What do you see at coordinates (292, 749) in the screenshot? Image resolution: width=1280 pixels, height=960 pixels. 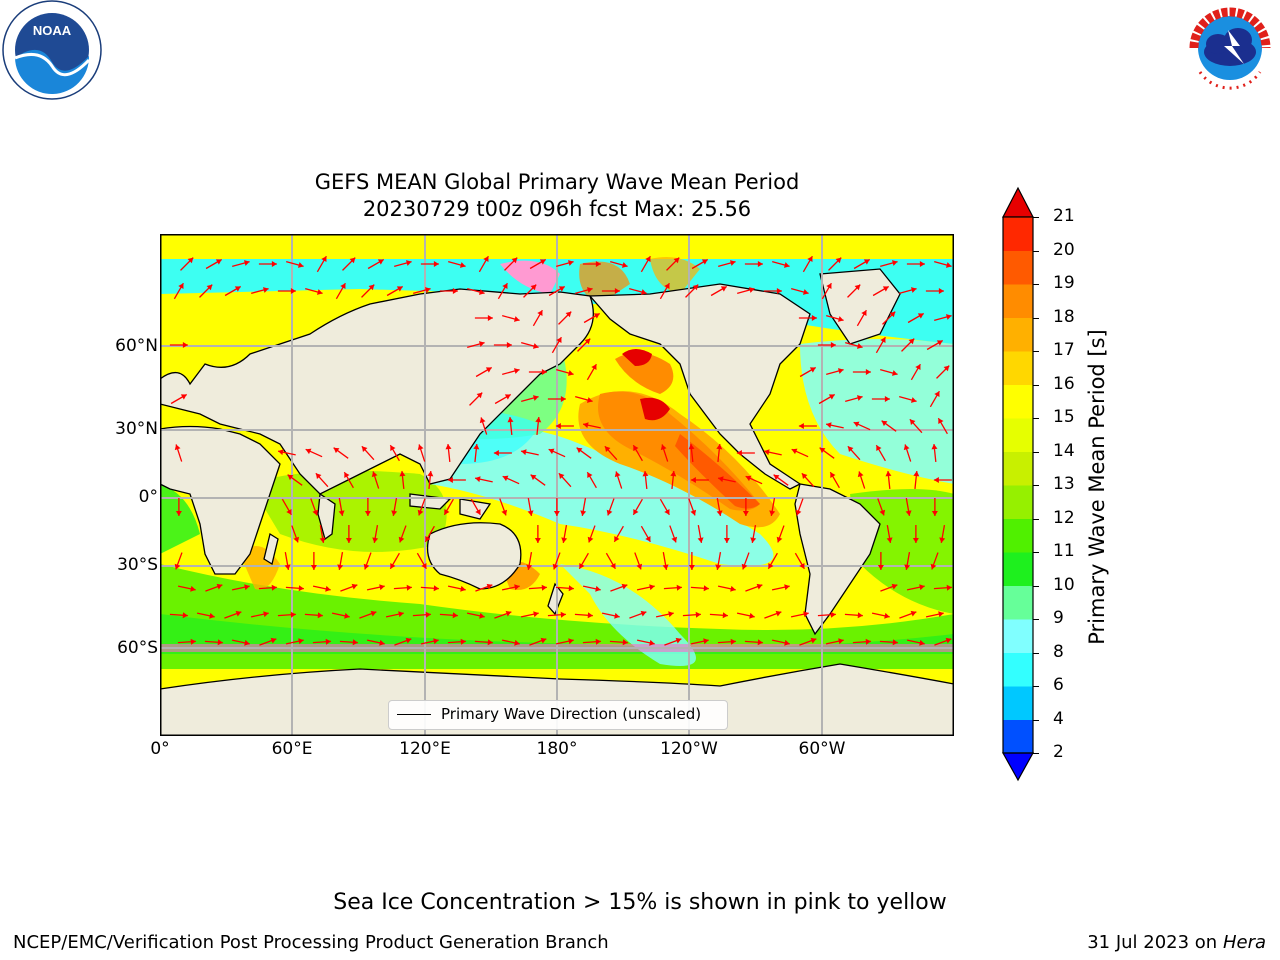 I see `lon-label-60e: 60°E` at bounding box center [292, 749].